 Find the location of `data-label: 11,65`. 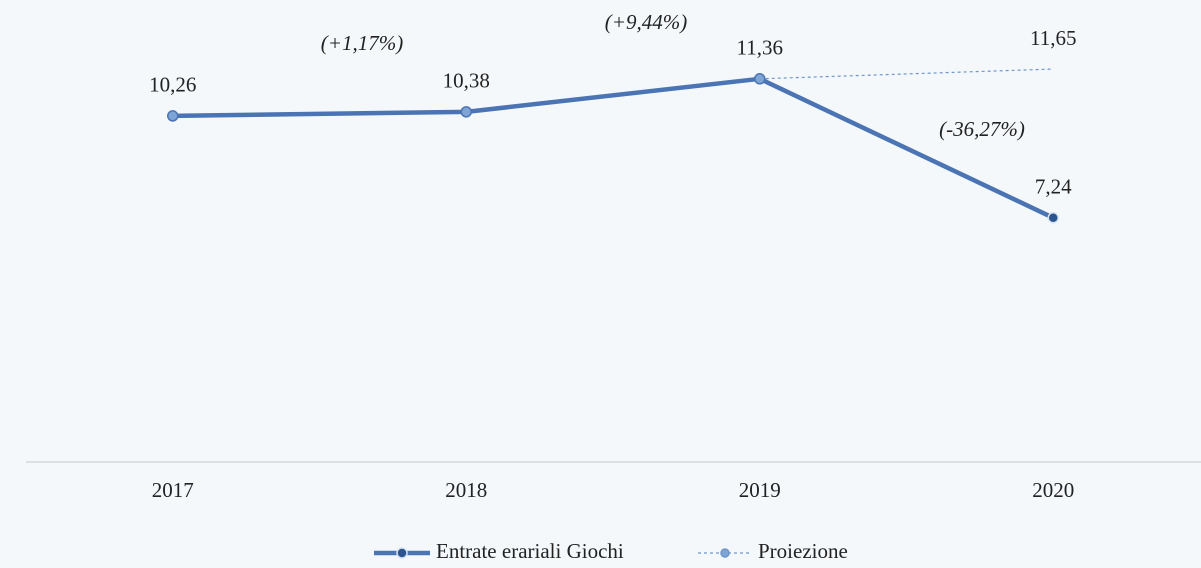

data-label: 11,65 is located at coordinates (1053, 38).